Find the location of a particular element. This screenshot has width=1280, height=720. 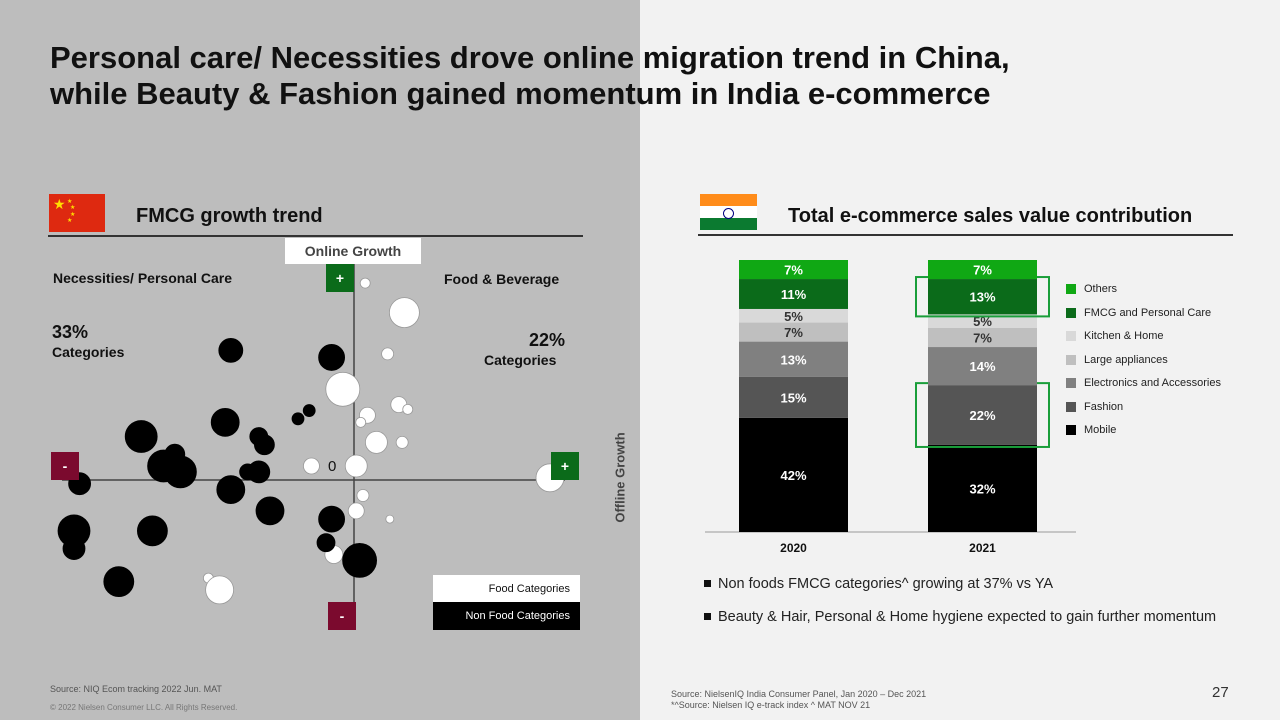

ecommerce-title-rule is located at coordinates (965, 235).